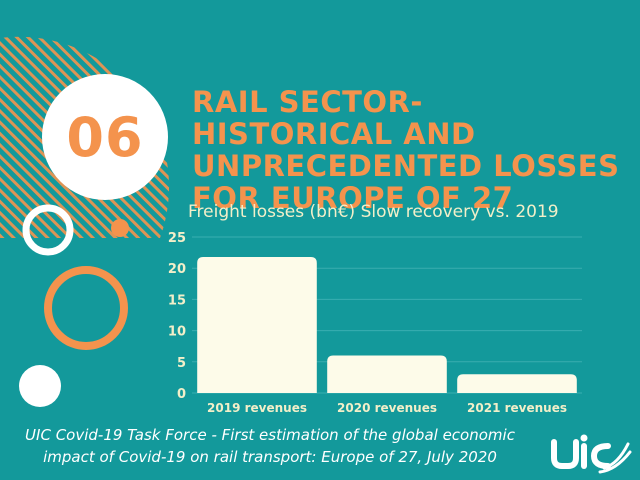 Image resolution: width=640 pixels, height=480 pixels. I want to click on section-number-badge: 06, so click(105, 137).